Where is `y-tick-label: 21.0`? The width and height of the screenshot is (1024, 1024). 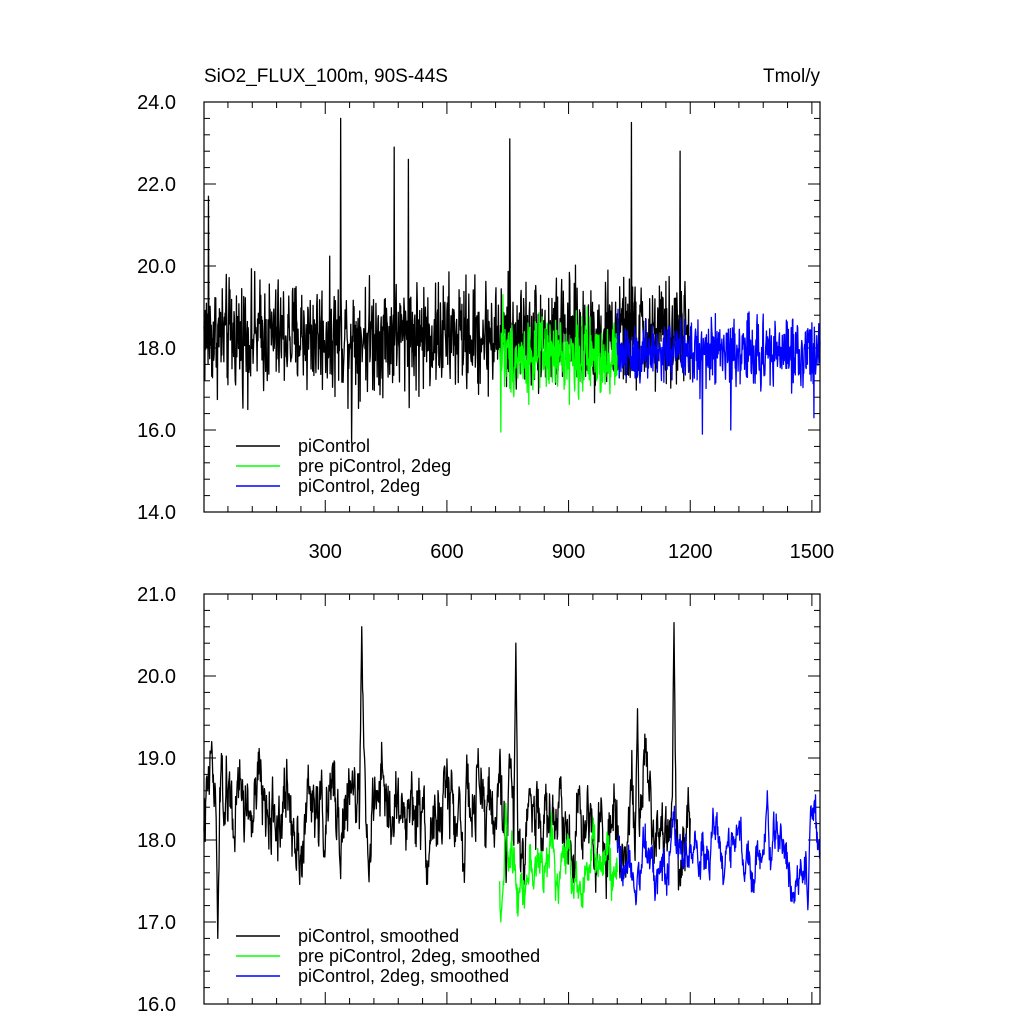 y-tick-label: 21.0 is located at coordinates (156, 595).